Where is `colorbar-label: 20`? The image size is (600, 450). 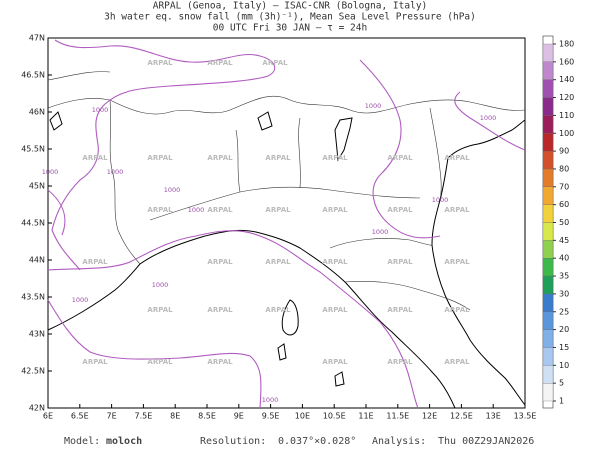
colorbar-label: 20 is located at coordinates (564, 329).